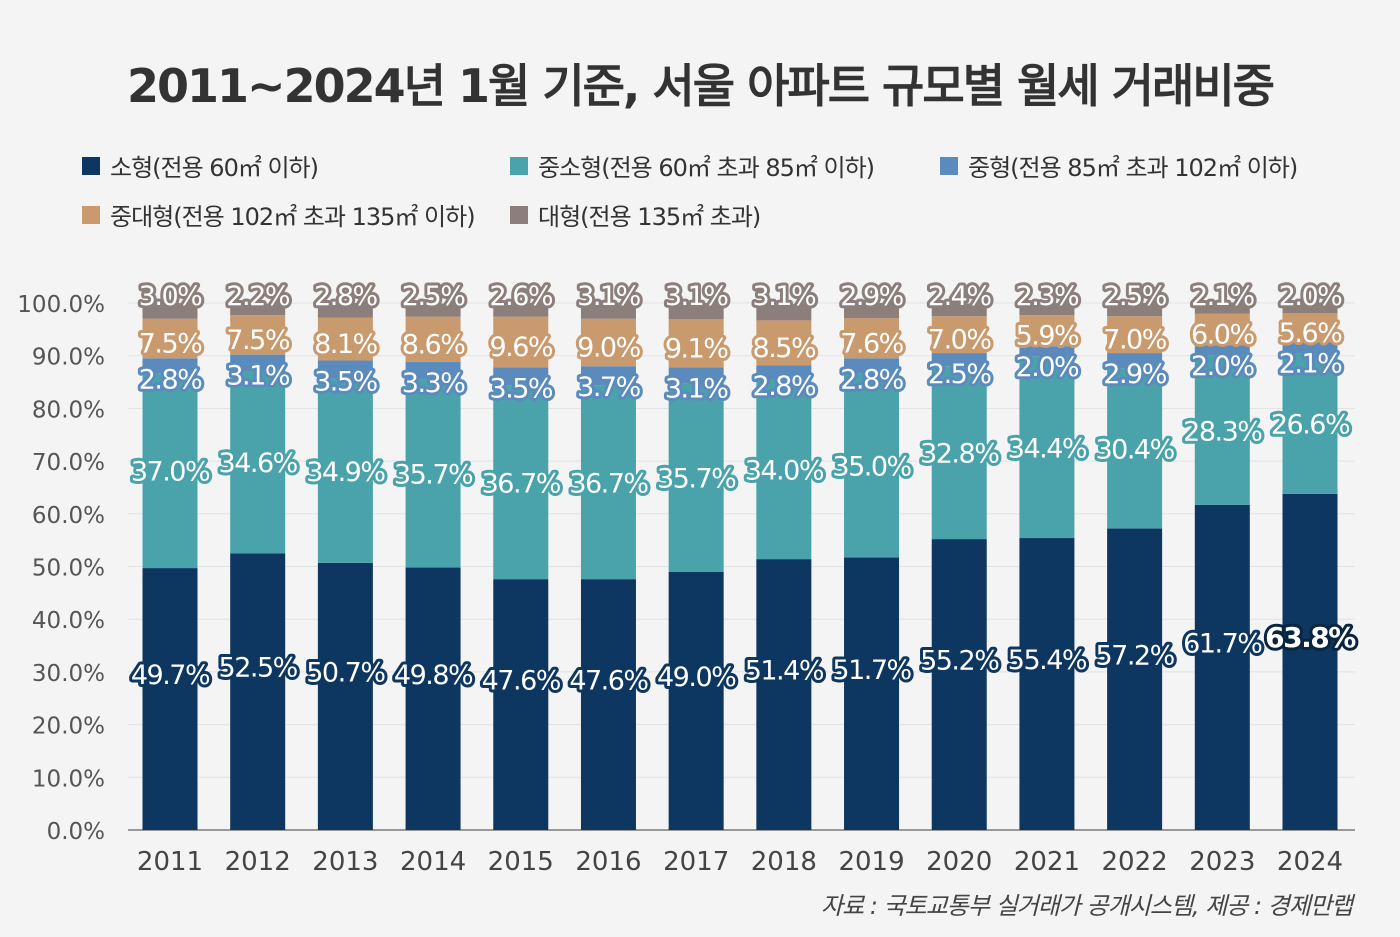  Describe the element at coordinates (170, 862) in the screenshot. I see `x-tick-label: 2011` at that location.